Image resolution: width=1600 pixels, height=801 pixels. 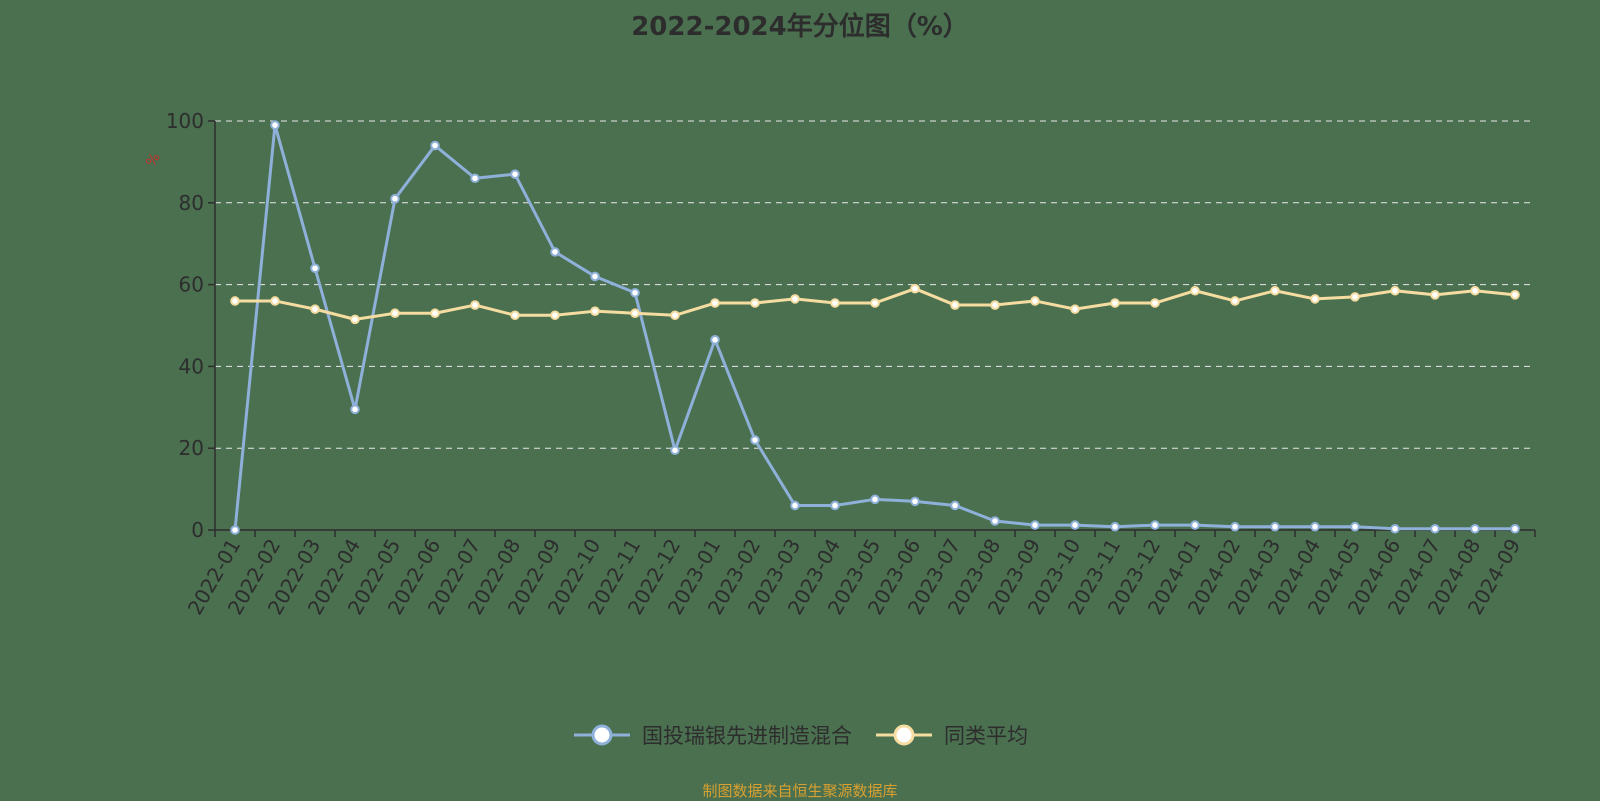 What do you see at coordinates (800, 791) in the screenshot?
I see `source-note: 制图数据来自恒生聚源数据库` at bounding box center [800, 791].